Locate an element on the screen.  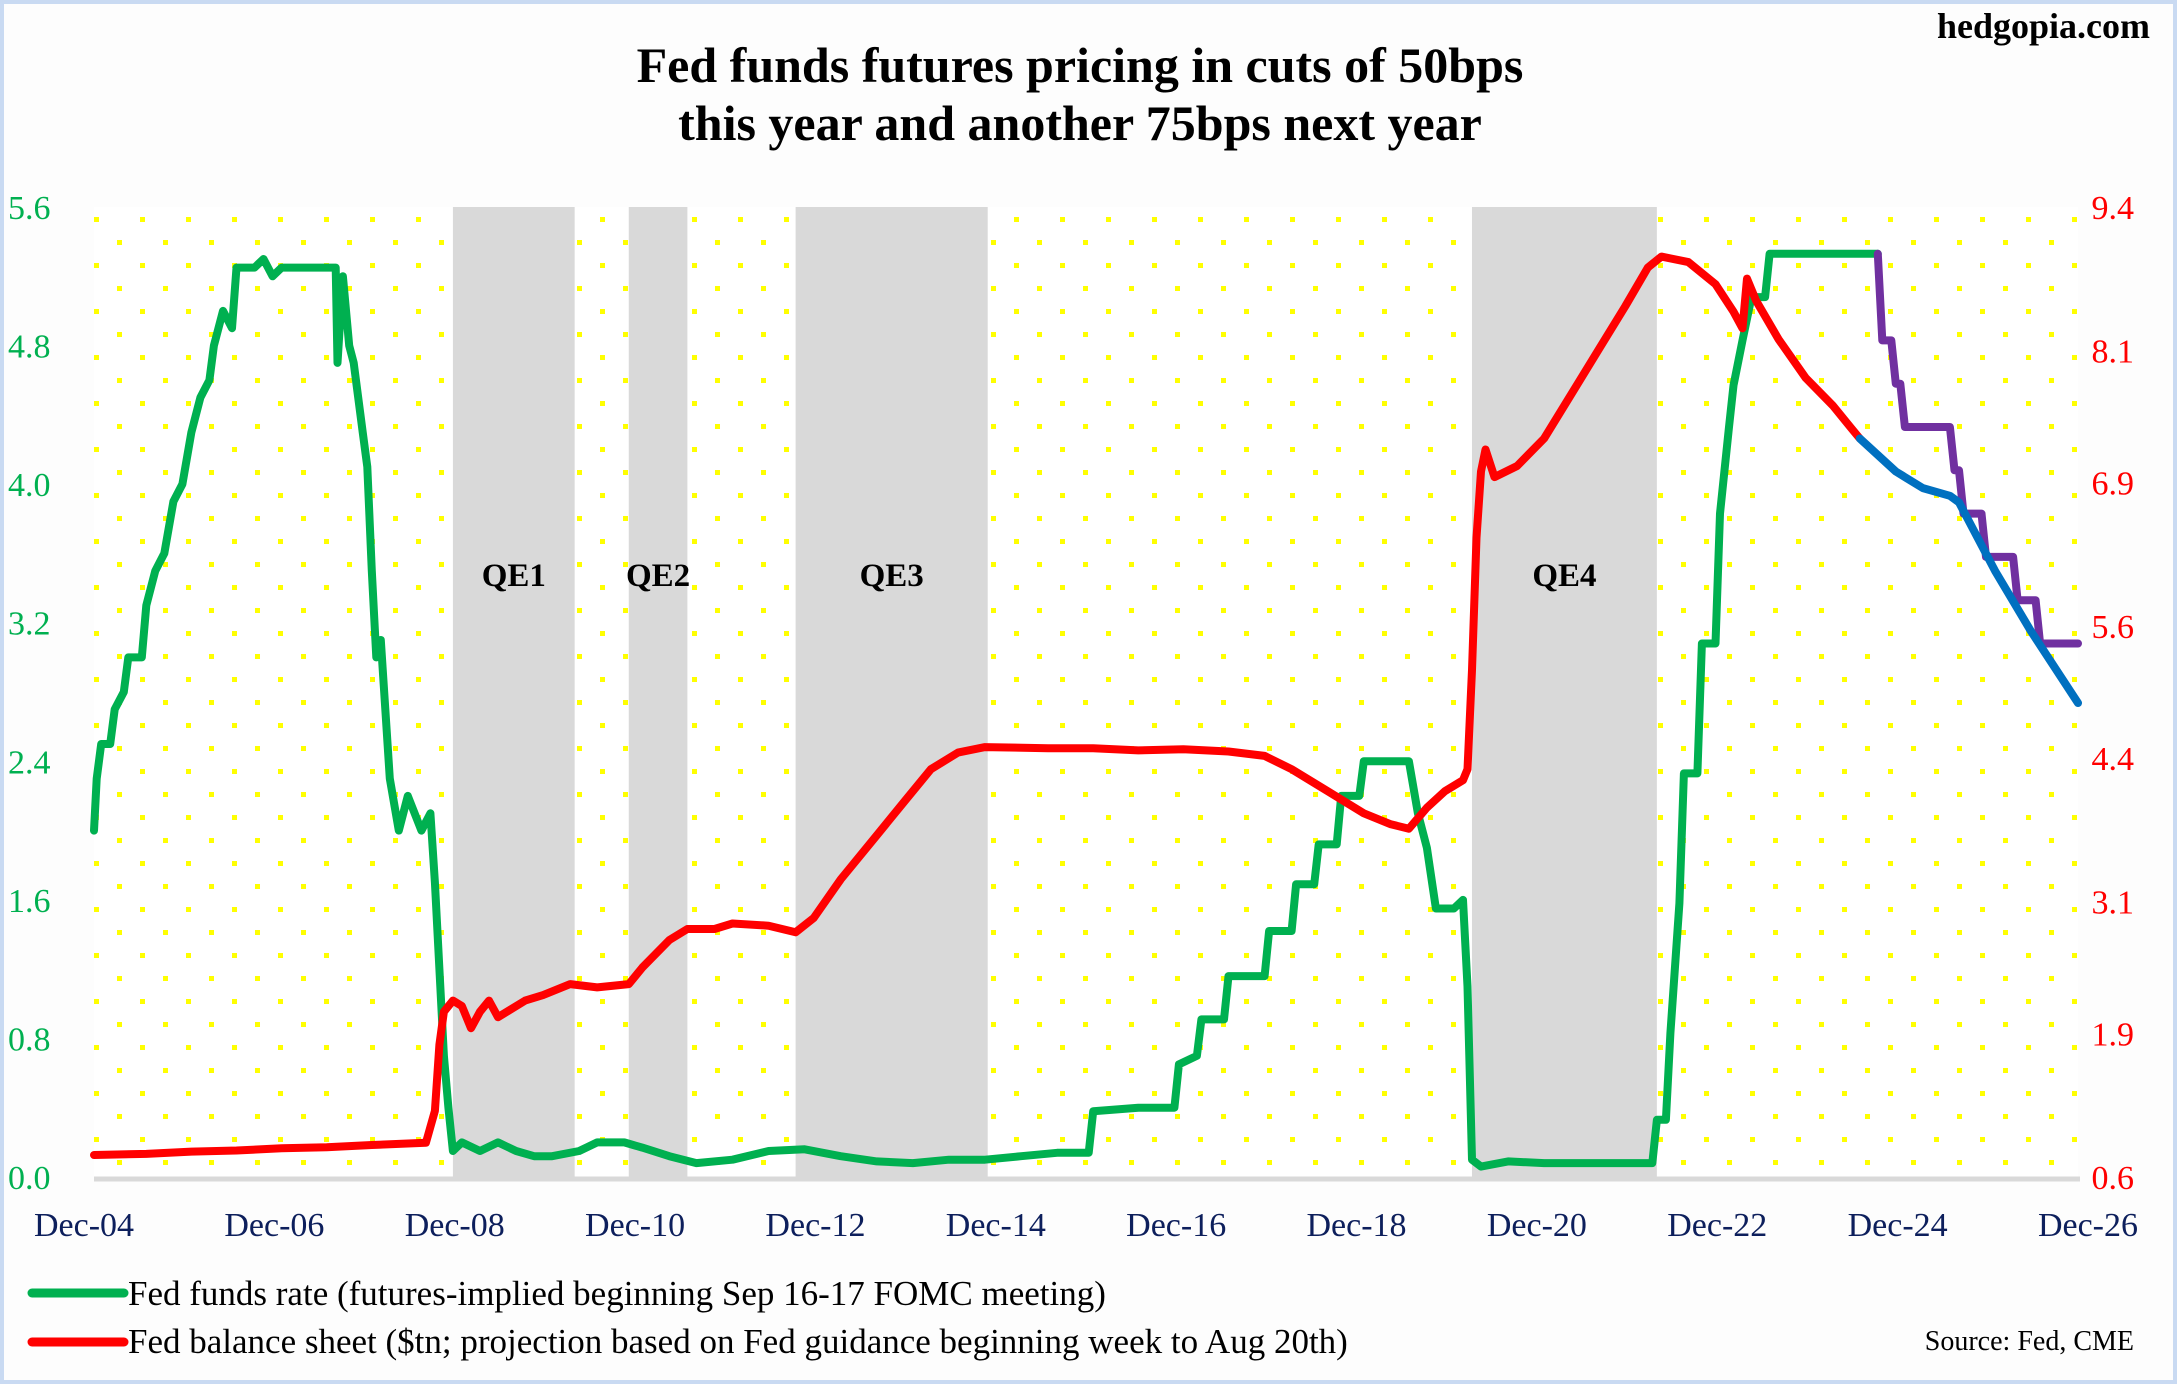
y-left-tick-label: 4.0 is located at coordinates (29, 485).